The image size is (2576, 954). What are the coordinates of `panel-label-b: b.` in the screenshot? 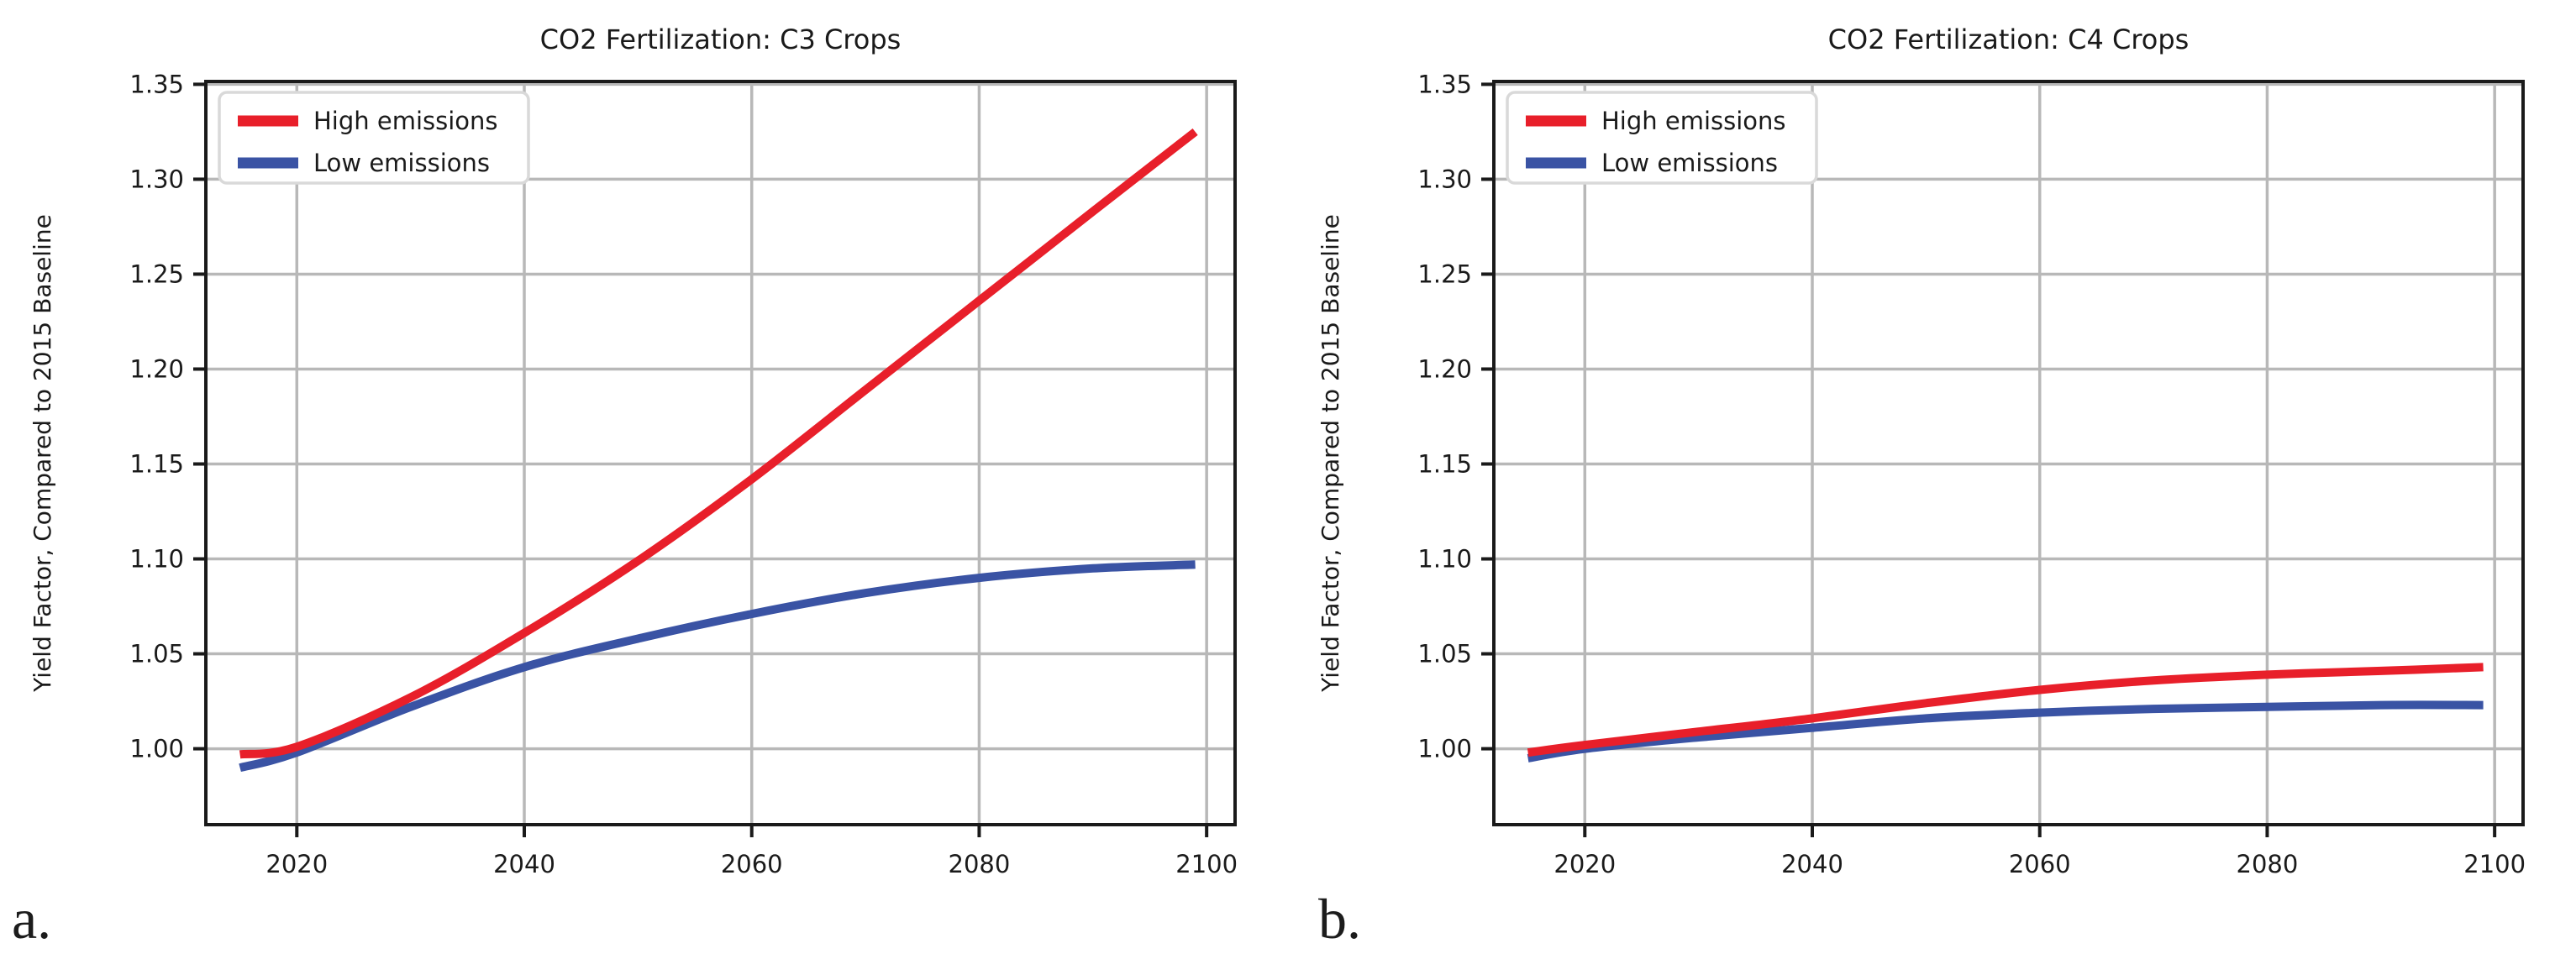 It's located at (1339, 919).